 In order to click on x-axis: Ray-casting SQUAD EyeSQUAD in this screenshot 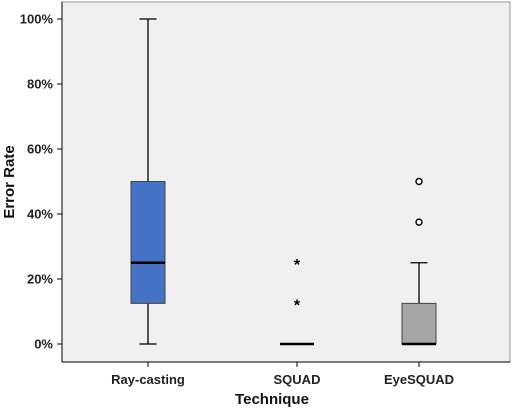, I will do `click(286, 374)`.